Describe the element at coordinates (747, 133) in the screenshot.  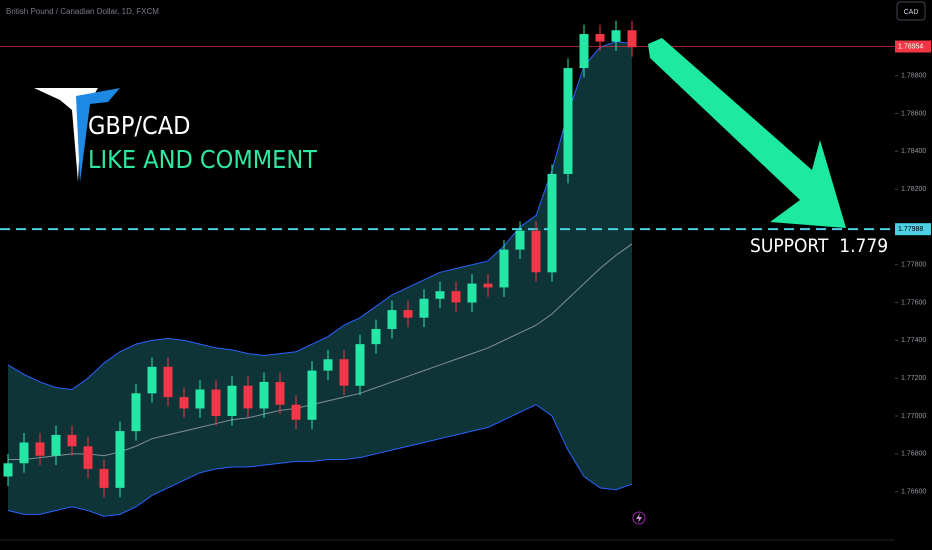
I see `down-arrow` at that location.